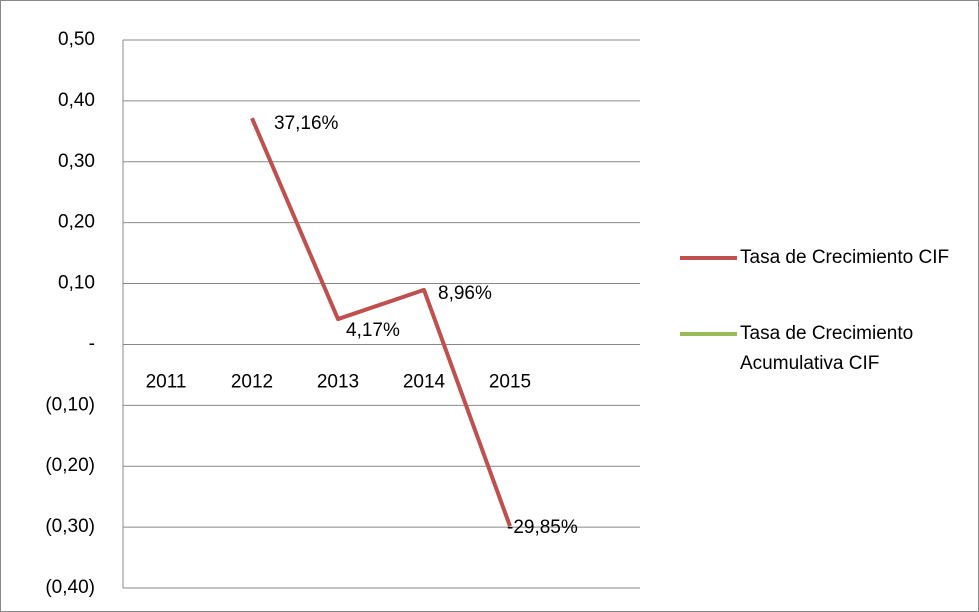 The image size is (979, 612). I want to click on data-label: 8,96%, so click(465, 293).